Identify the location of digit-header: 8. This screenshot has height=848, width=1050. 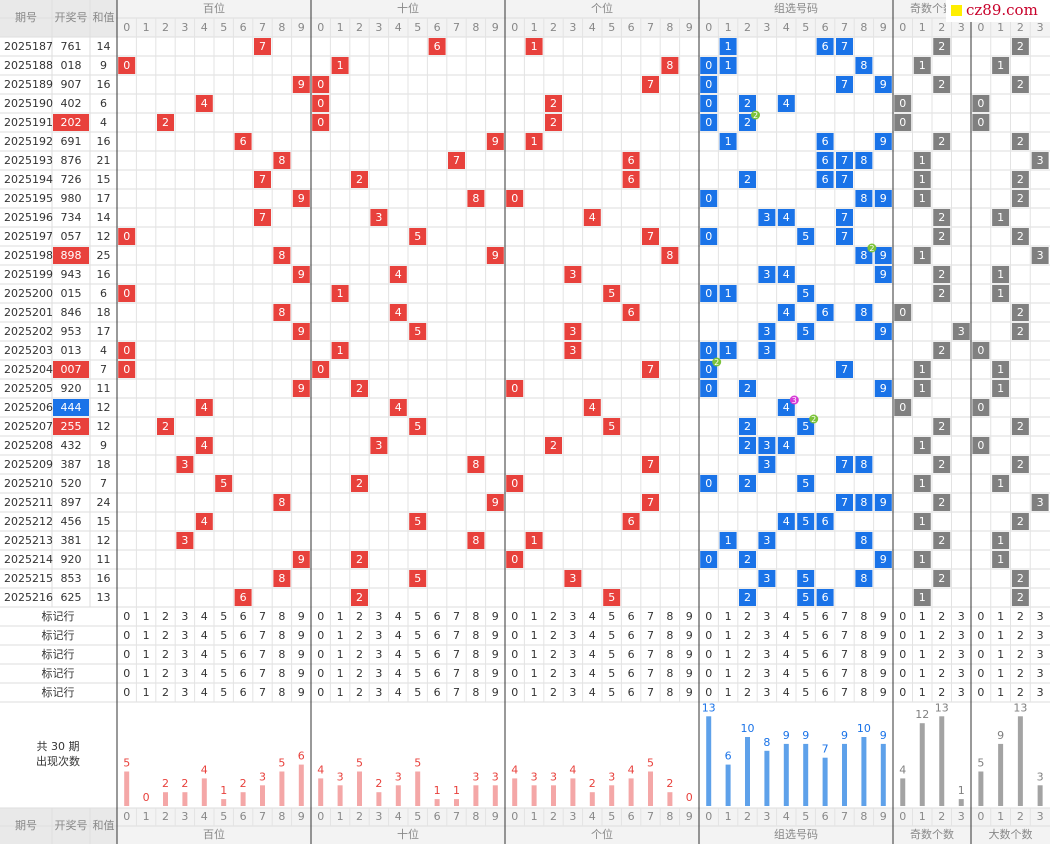
(475, 27).